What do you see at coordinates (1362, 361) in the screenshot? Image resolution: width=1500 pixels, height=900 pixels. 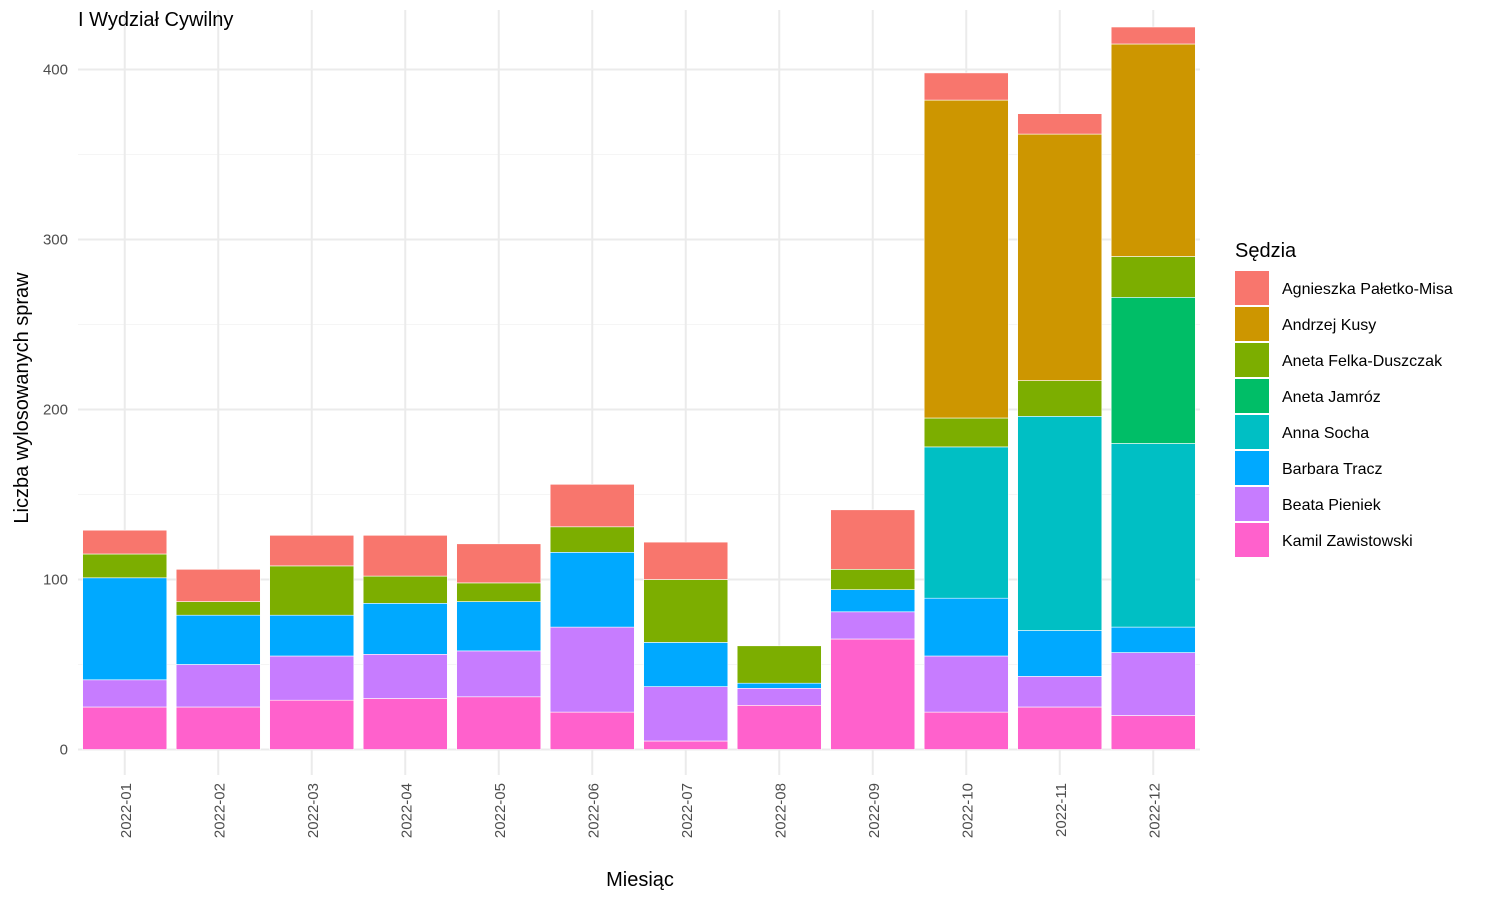 I see `legend-label: Aneta Felka-Duszczak` at bounding box center [1362, 361].